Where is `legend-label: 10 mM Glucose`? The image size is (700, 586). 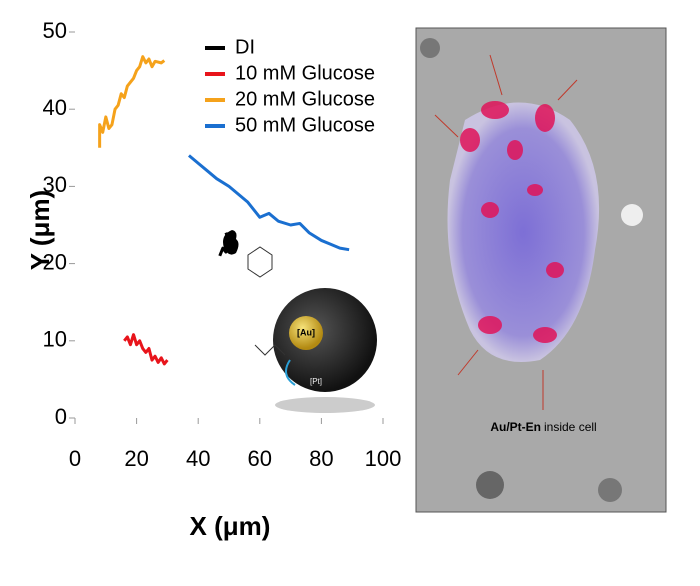 legend-label: 10 mM Glucose is located at coordinates (305, 73).